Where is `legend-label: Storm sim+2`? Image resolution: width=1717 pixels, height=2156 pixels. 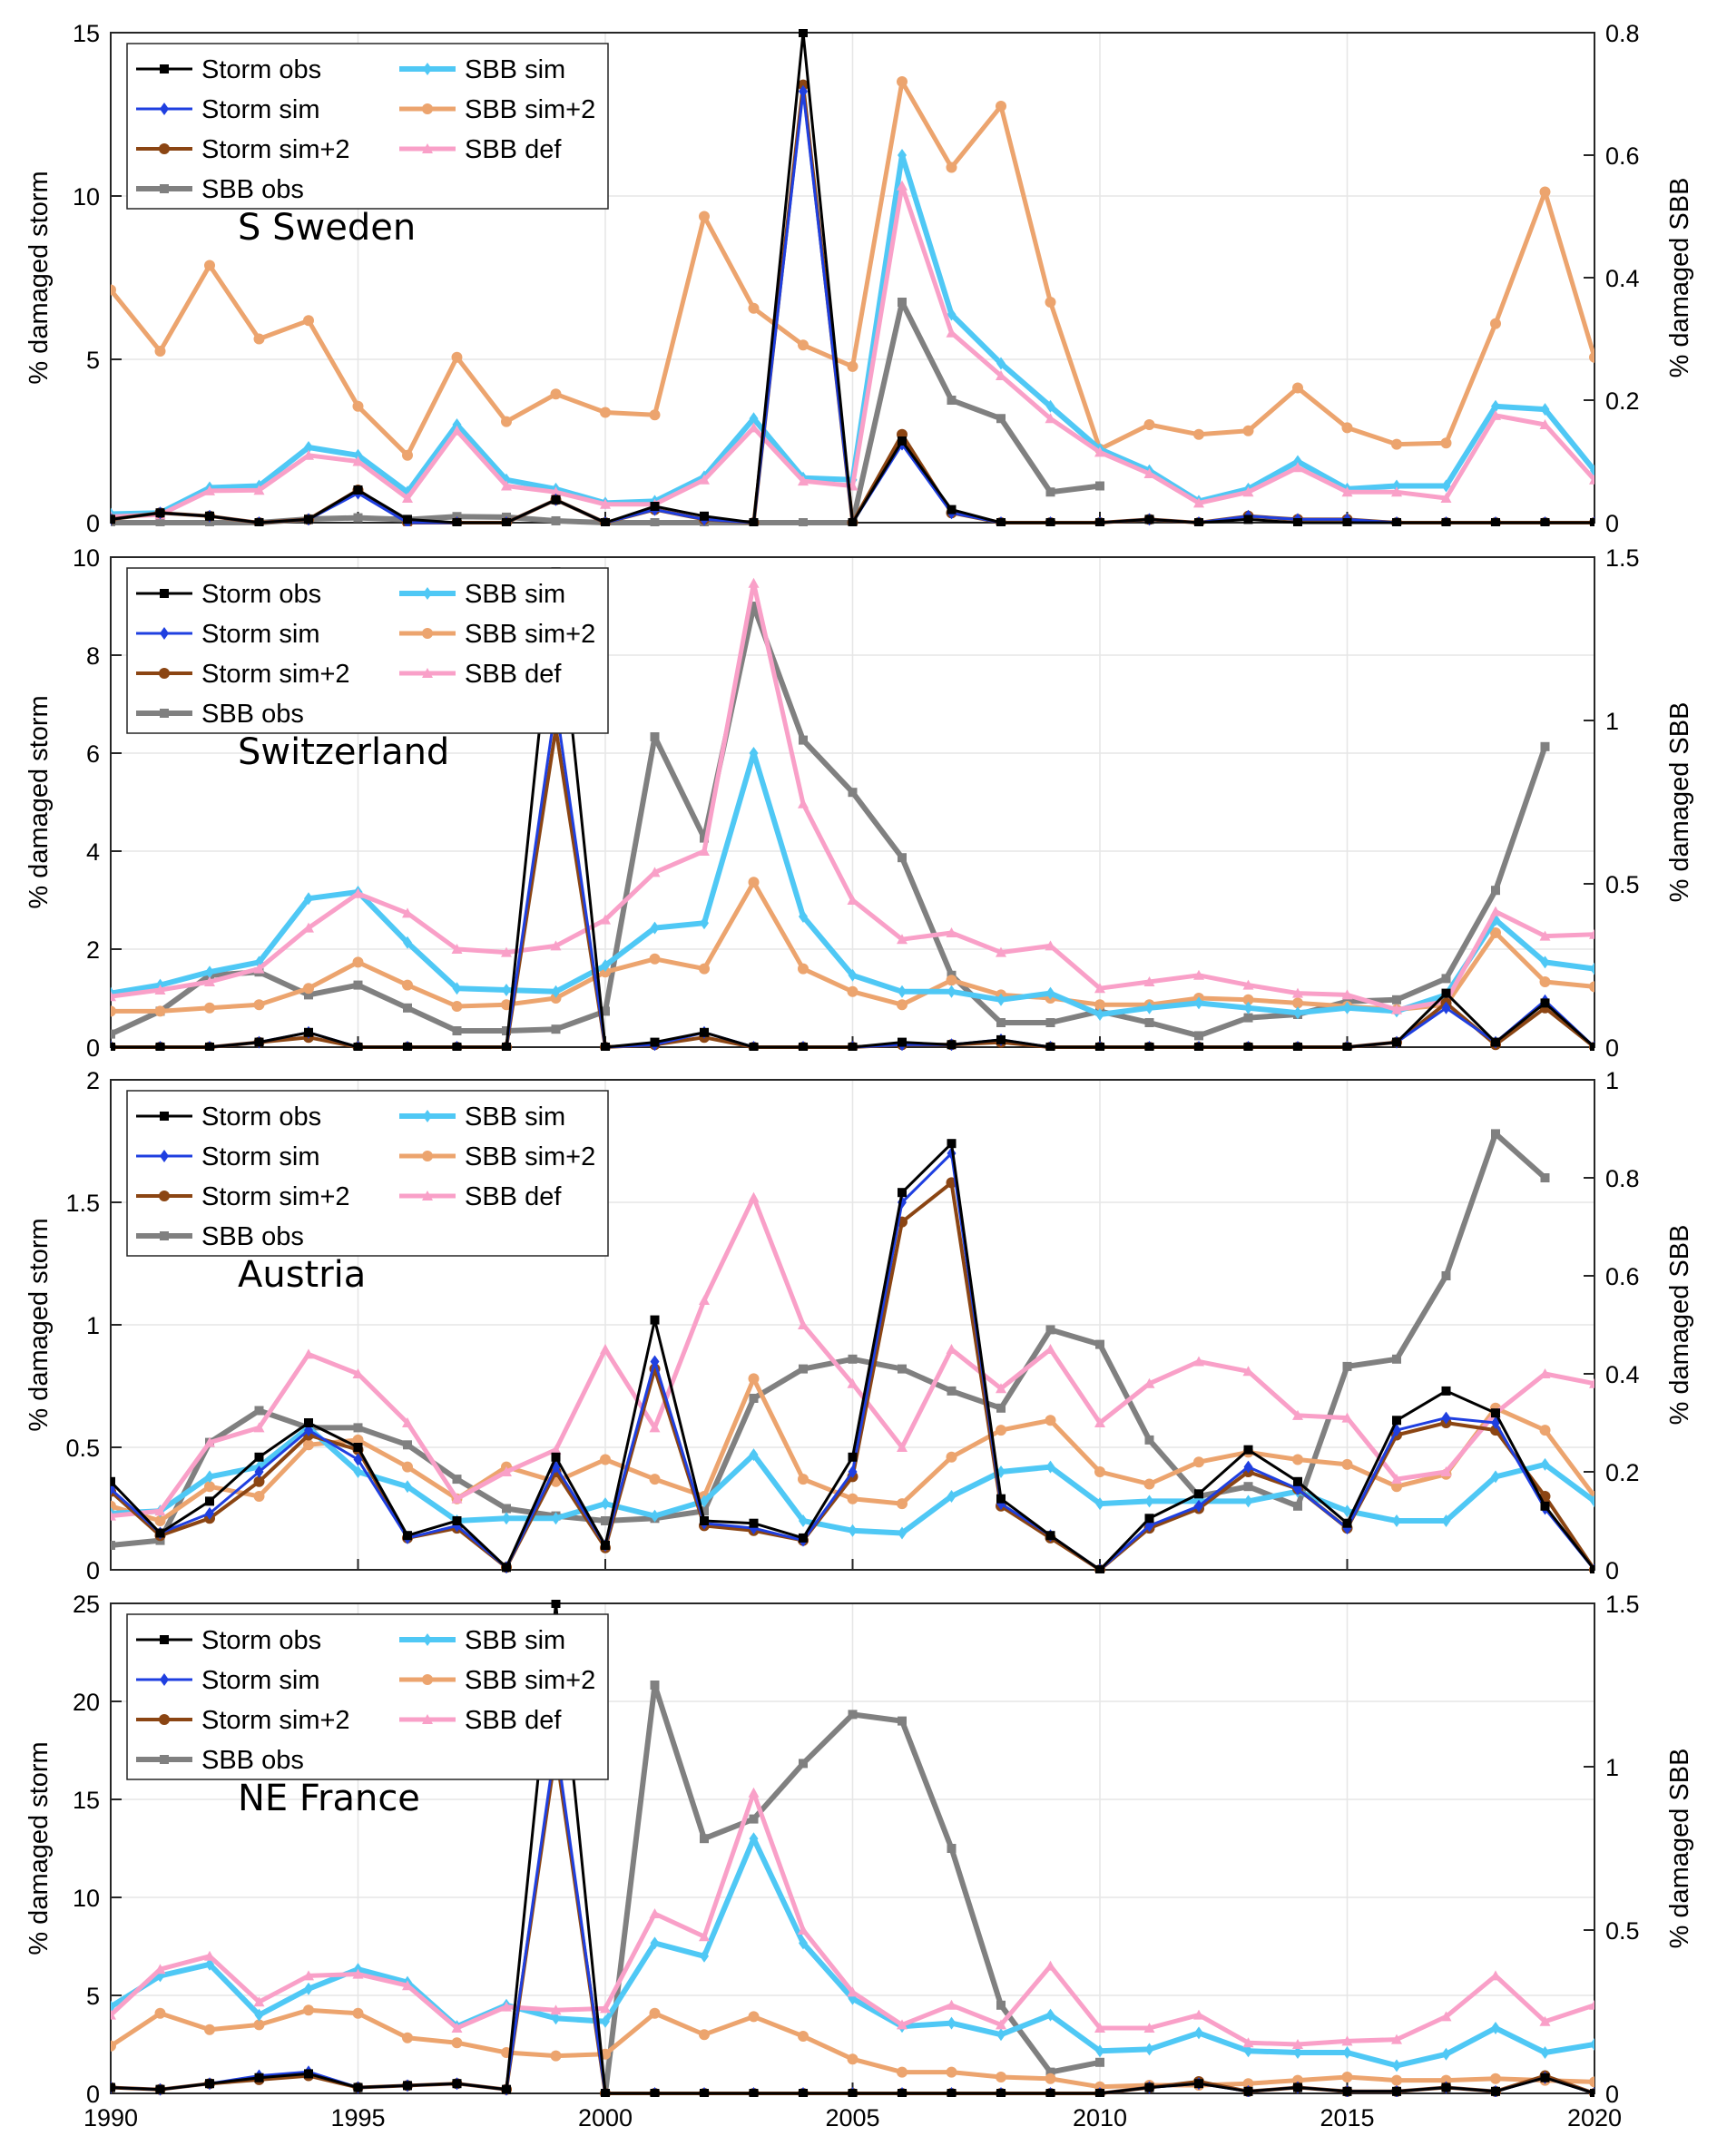
legend-label: Storm sim+2 is located at coordinates (276, 674).